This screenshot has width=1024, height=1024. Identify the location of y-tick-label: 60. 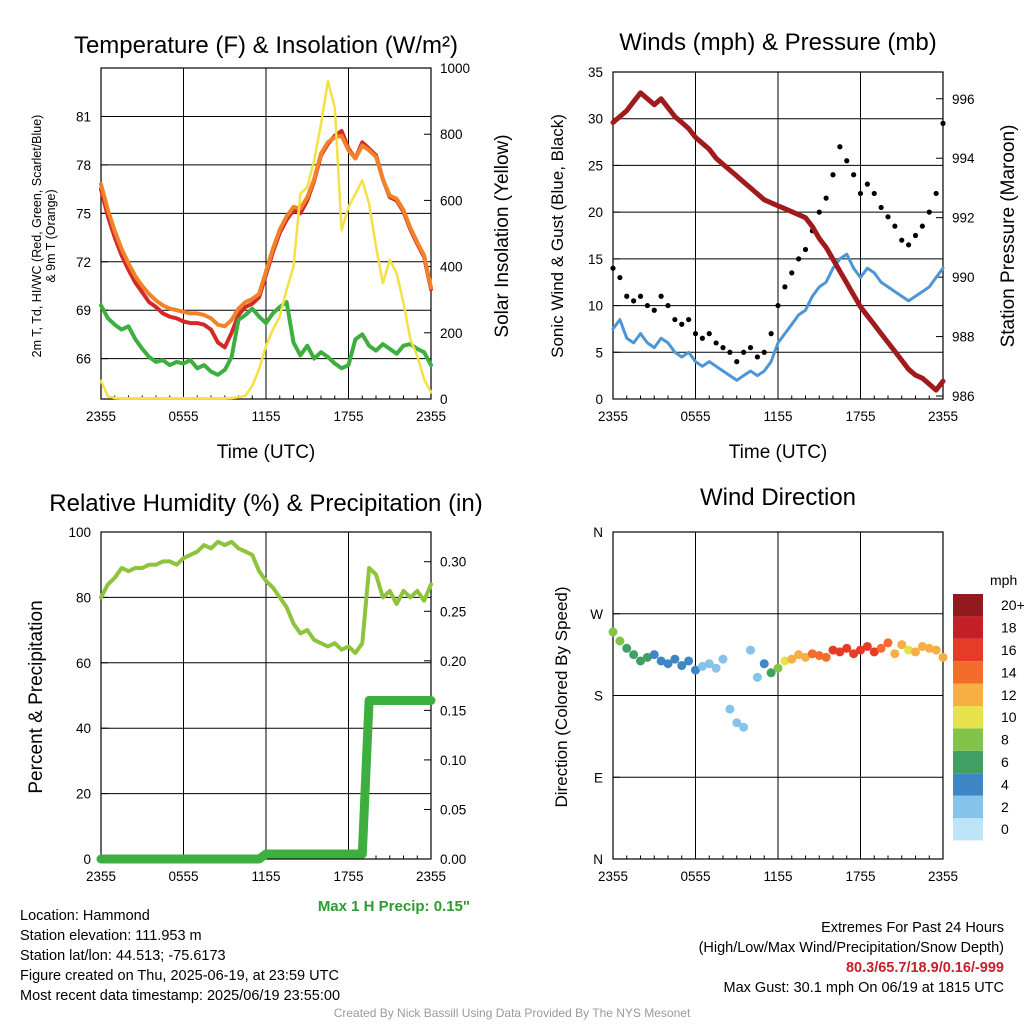
(83, 663).